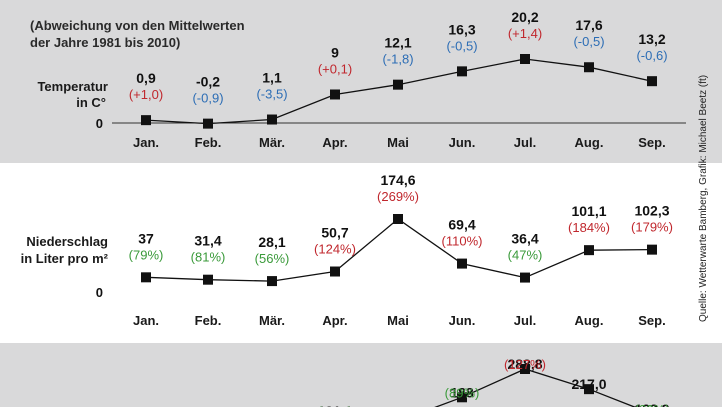 Image resolution: width=722 pixels, height=407 pixels. What do you see at coordinates (207, 98) in the screenshot?
I see `chart-deviation-label: (-0,9)` at bounding box center [207, 98].